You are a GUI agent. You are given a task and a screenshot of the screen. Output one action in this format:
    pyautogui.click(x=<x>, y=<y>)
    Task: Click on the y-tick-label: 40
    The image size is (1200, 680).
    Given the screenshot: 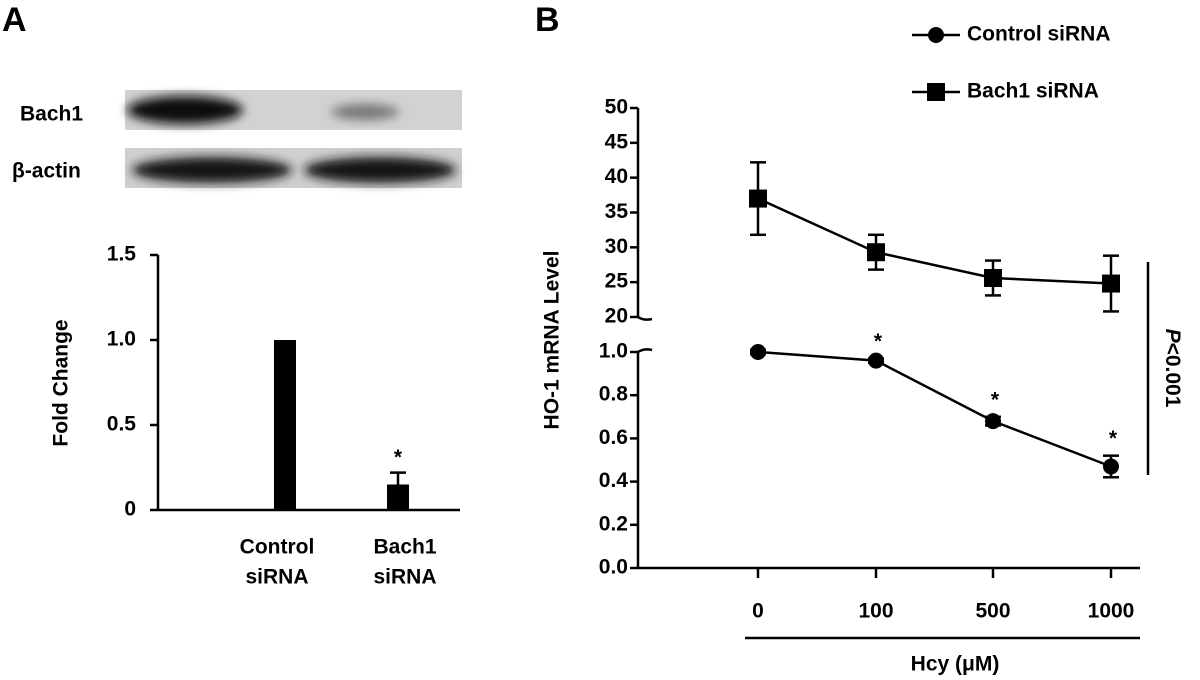 What is the action you would take?
    pyautogui.click(x=616, y=176)
    